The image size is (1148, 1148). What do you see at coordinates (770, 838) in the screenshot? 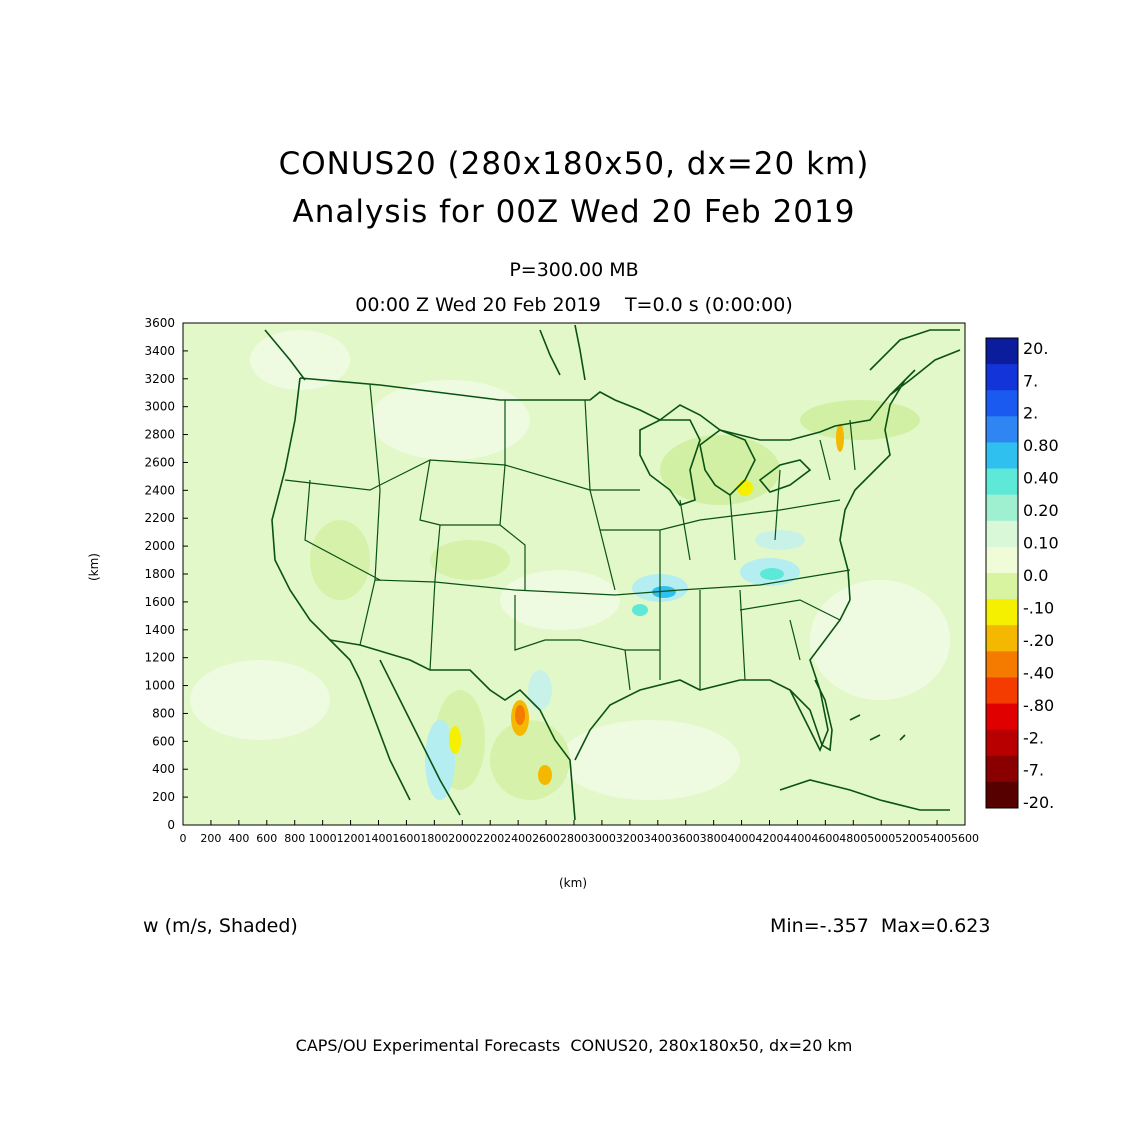
I see `x-tick-label: 4200` at bounding box center [770, 838].